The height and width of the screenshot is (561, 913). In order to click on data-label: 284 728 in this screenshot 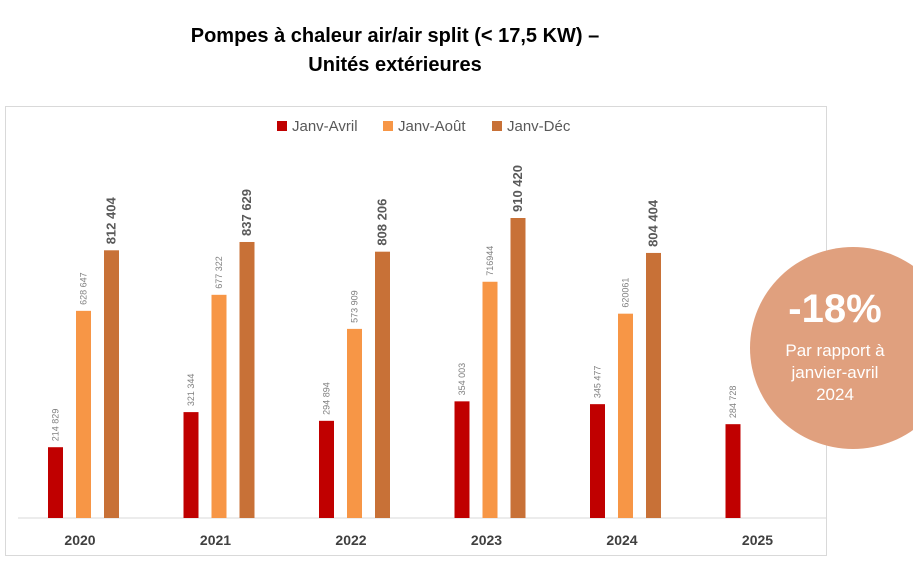, I will do `click(733, 402)`.